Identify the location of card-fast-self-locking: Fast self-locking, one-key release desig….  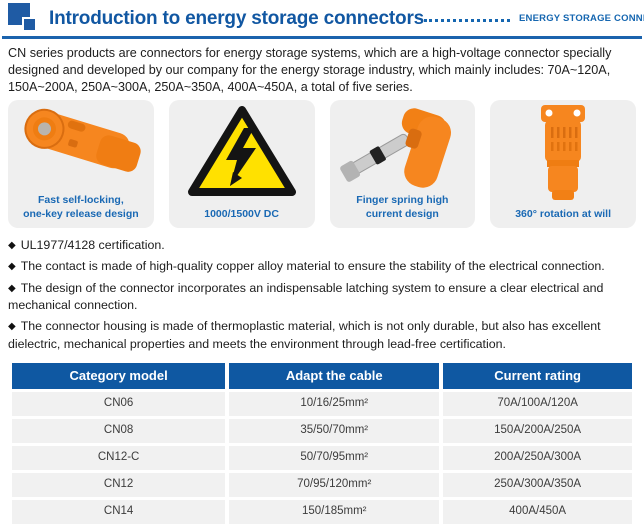
(81, 164).